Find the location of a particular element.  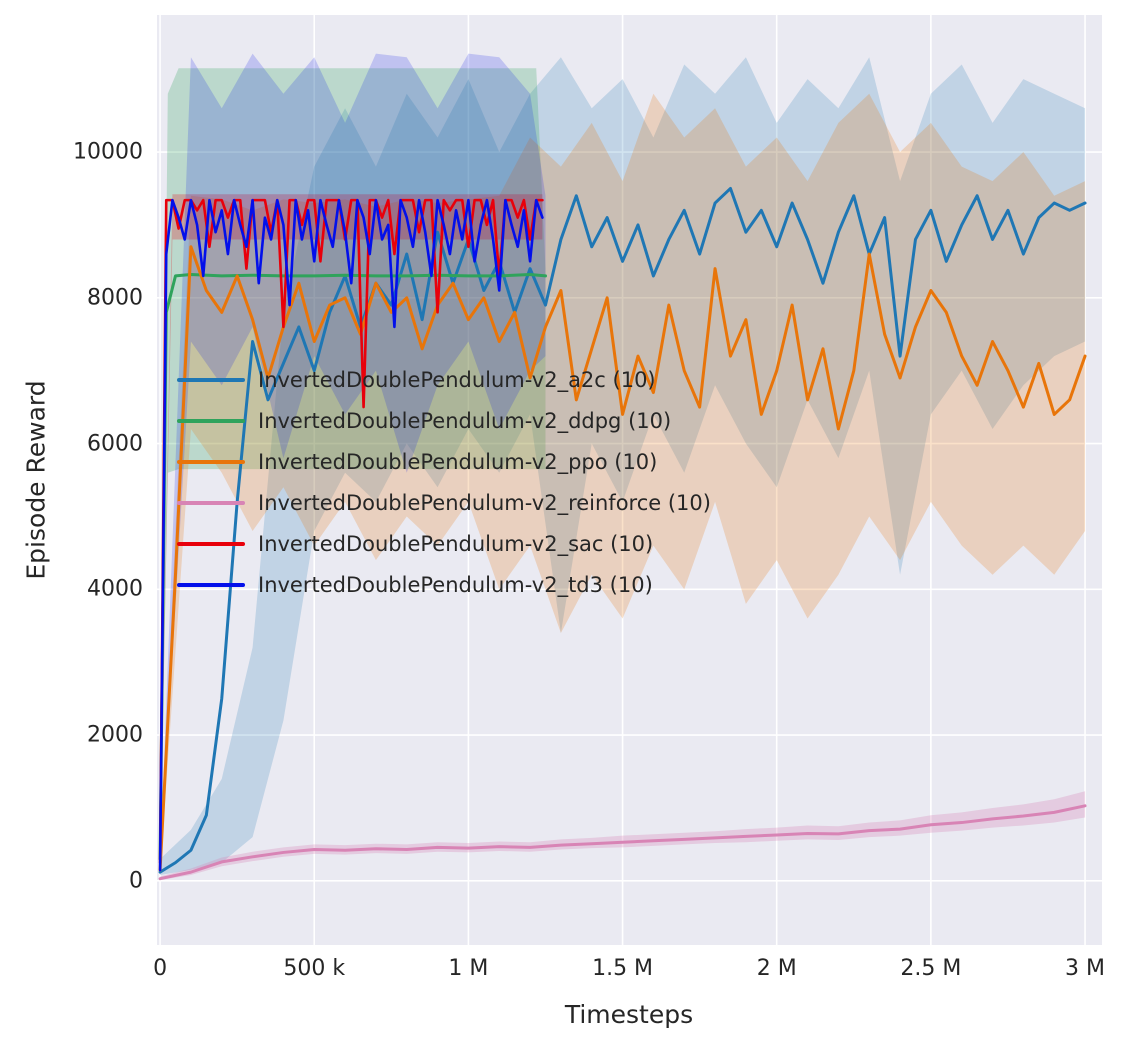

legend-label: InvertedDoublePendulum-v2_sac (10) is located at coordinates (456, 543).